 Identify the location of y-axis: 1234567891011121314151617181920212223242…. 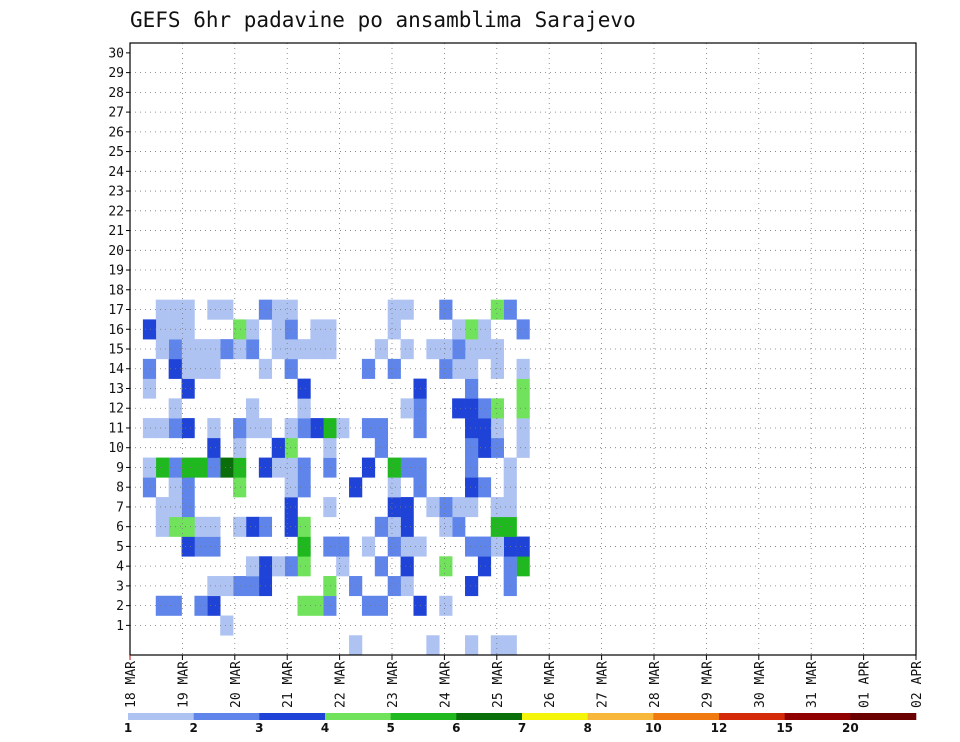
(119, 340).